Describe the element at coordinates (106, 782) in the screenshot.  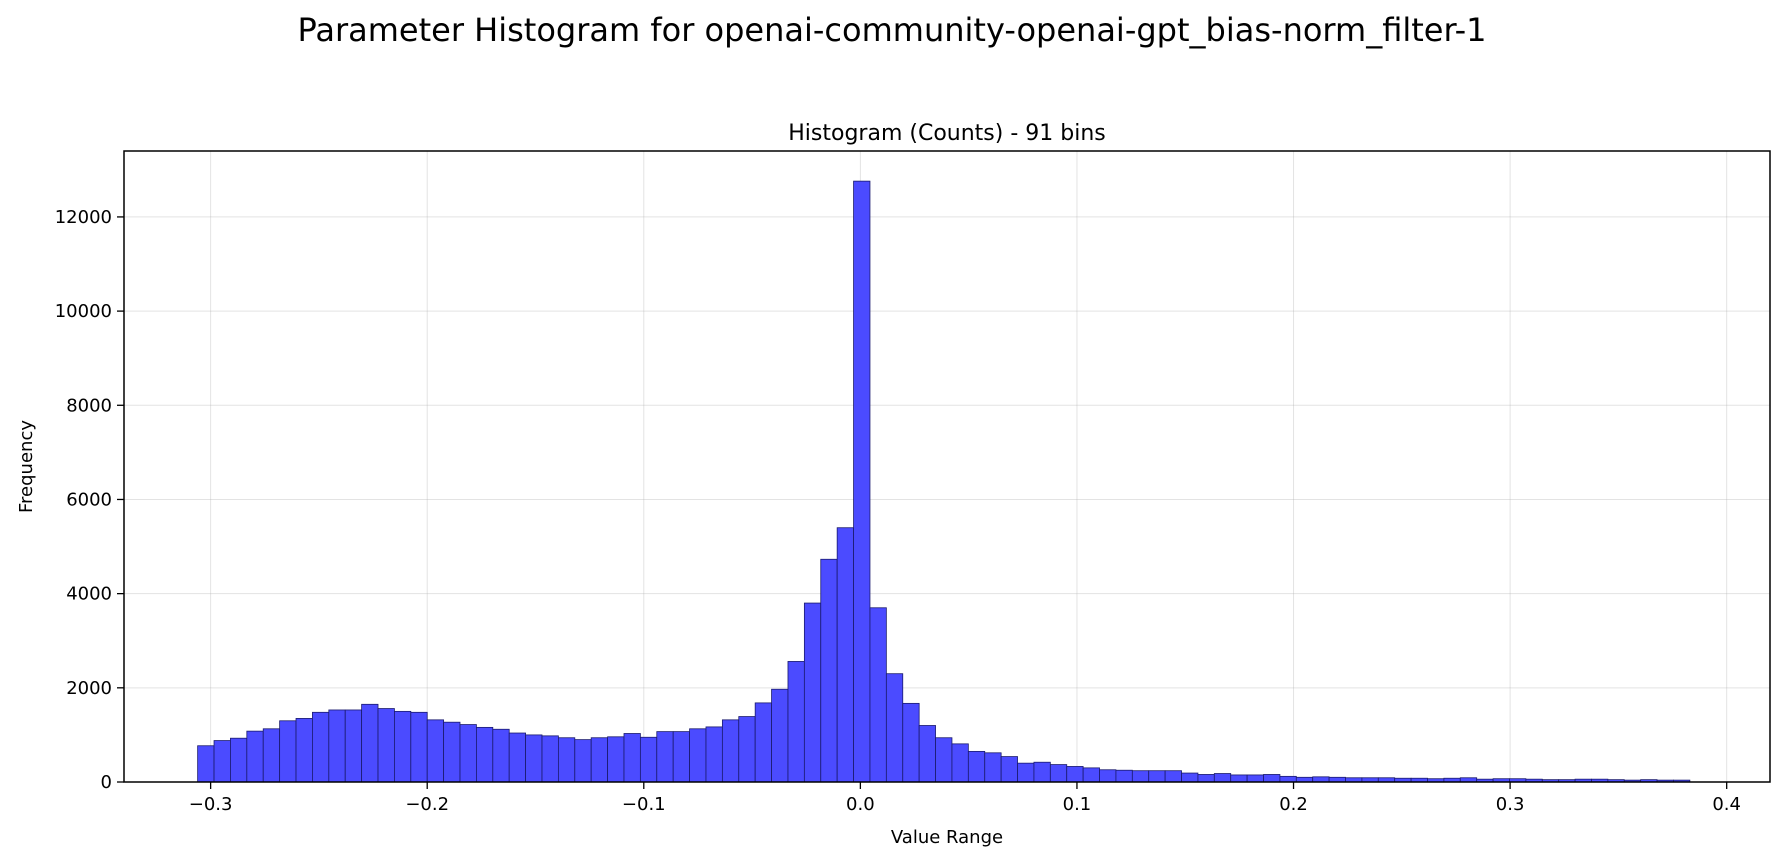
I see `y-tick-label: 0` at that location.